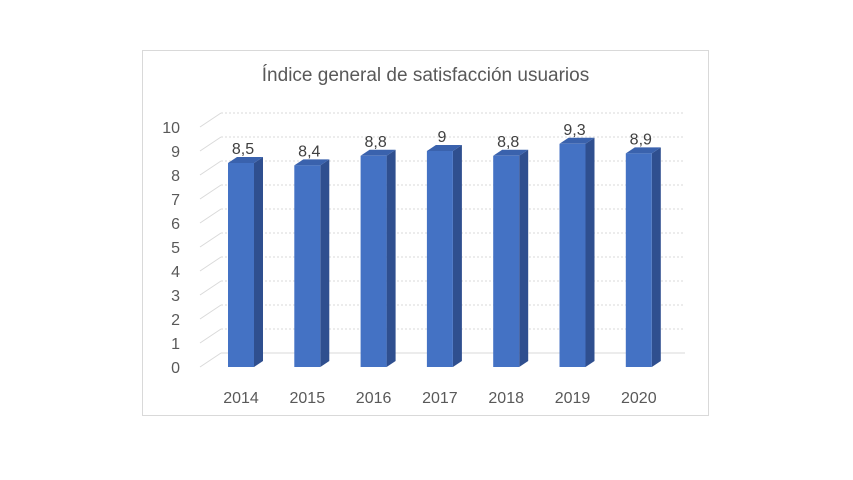 The image size is (853, 480). What do you see at coordinates (175, 320) in the screenshot?
I see `y-tick-label: 2` at bounding box center [175, 320].